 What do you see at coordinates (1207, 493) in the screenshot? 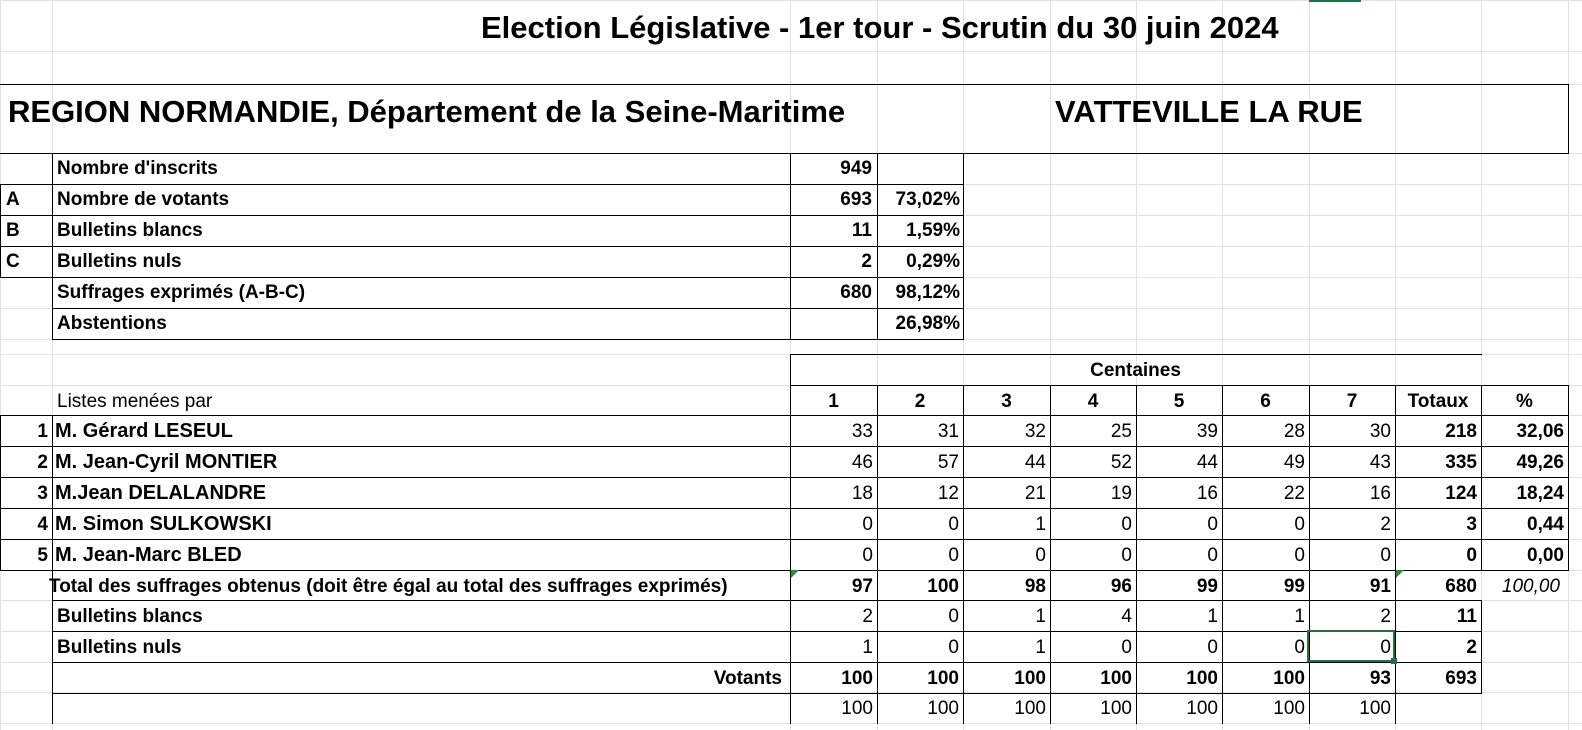
I see `vote-cell: 16` at bounding box center [1207, 493].